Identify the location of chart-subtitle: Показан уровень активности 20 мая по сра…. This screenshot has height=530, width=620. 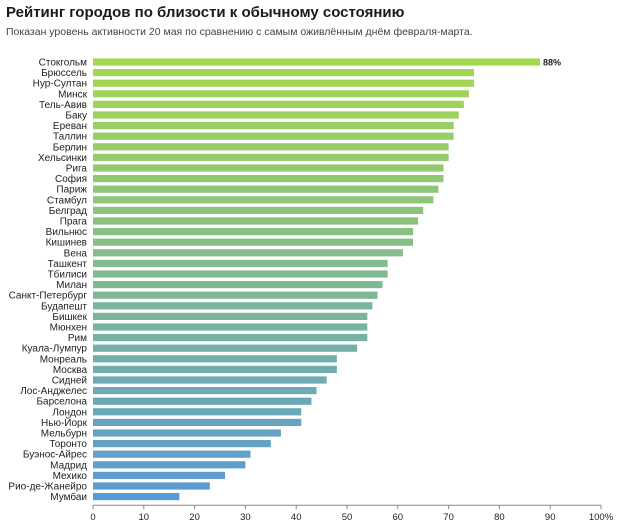
(239, 32).